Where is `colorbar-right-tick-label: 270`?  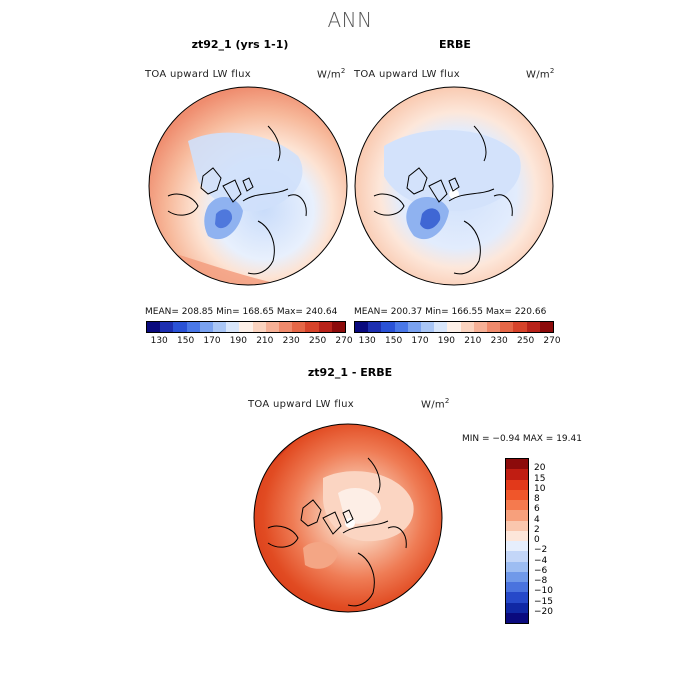 colorbar-right-tick-label: 270 is located at coordinates (552, 341).